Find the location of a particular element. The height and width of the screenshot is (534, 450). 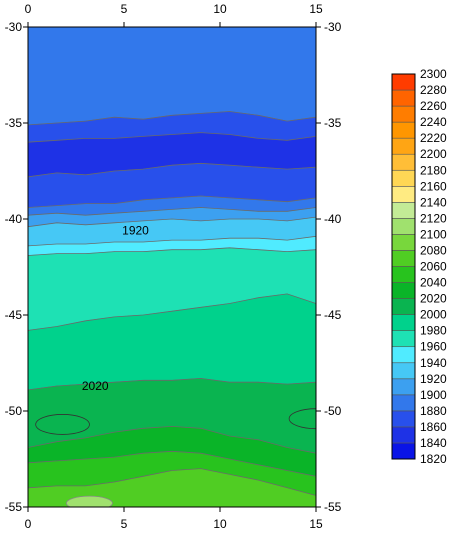

contour-labels: 1920 2020 is located at coordinates (115, 309).